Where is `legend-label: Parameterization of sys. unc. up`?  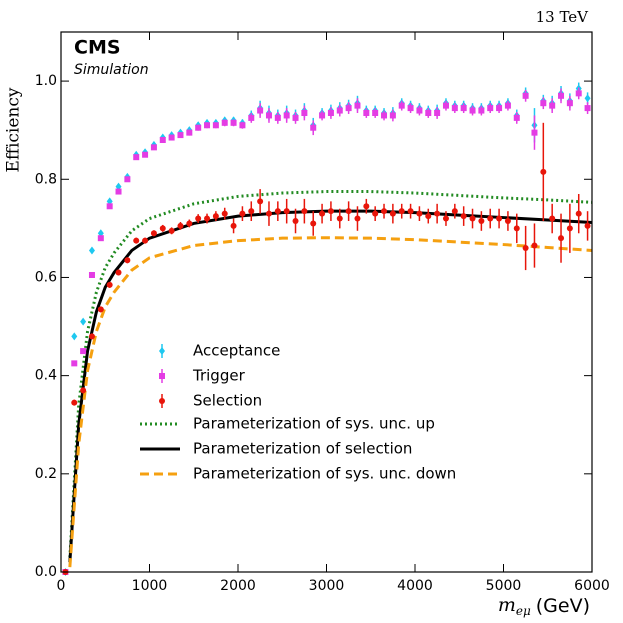
legend-label: Parameterization of sys. unc. up is located at coordinates (314, 424).